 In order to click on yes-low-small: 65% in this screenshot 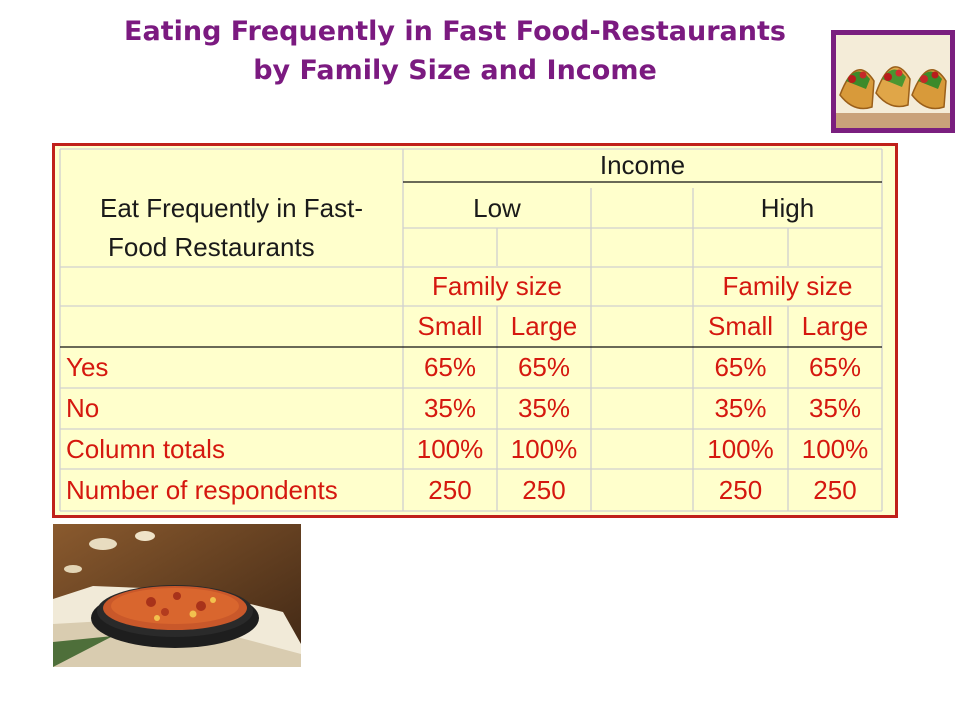, I will do `click(450, 367)`.